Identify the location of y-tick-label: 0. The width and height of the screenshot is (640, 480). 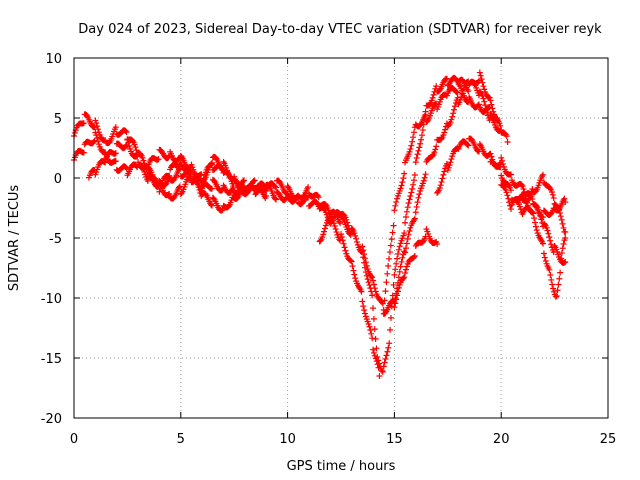
(58, 179).